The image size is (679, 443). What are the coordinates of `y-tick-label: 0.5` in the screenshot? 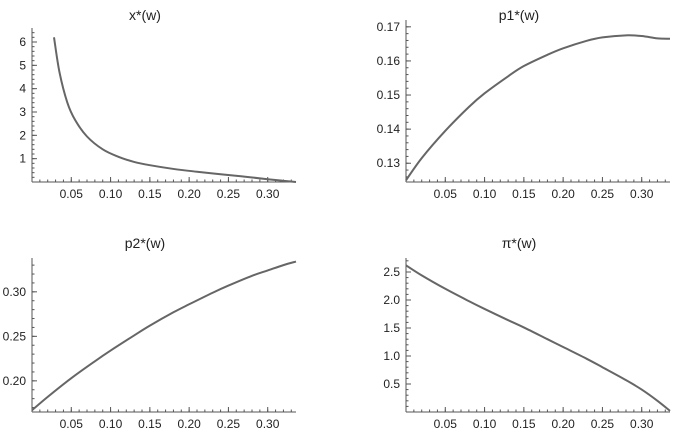 It's located at (391, 384).